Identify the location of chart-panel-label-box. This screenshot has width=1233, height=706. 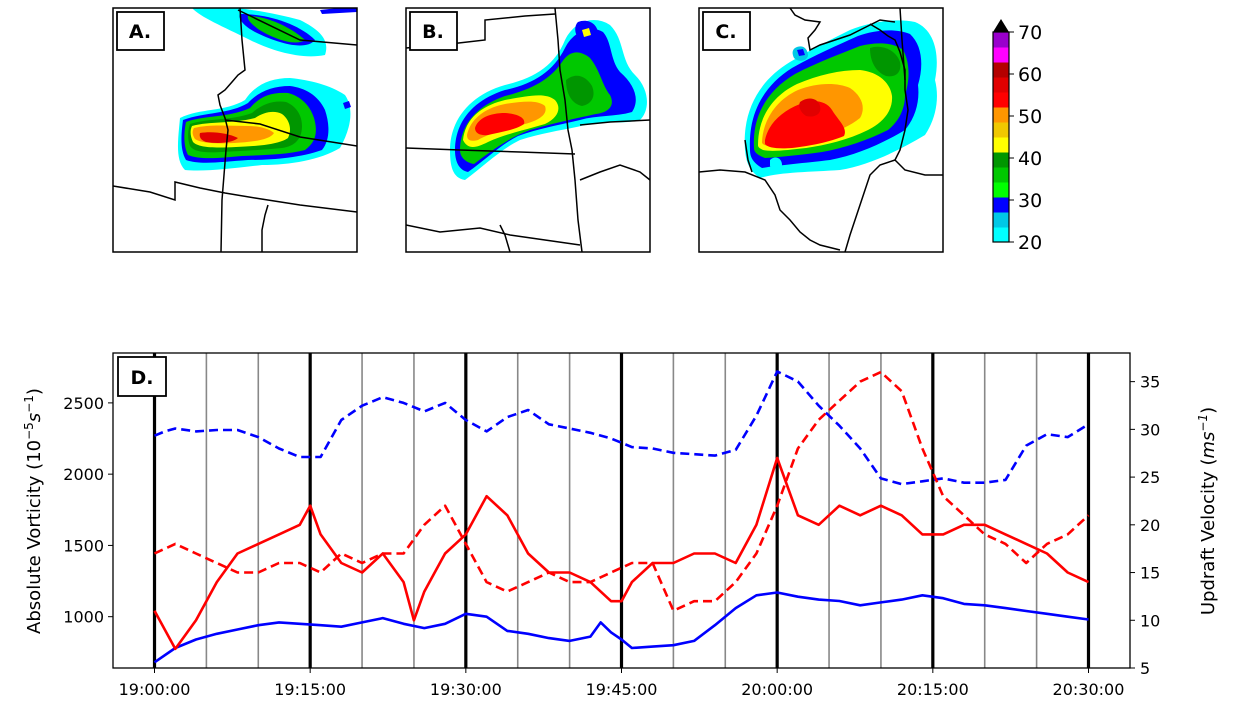
(142, 376).